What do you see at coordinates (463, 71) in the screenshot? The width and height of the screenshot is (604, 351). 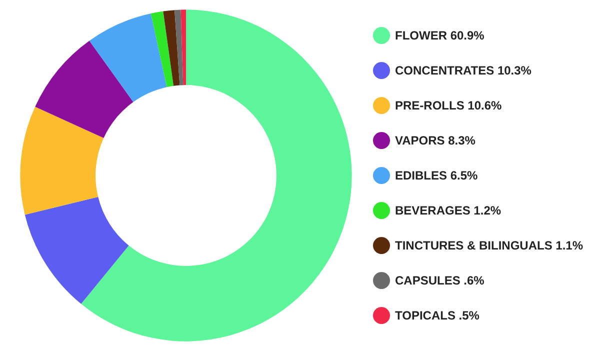 I see `legend-label: CONCENTRATES 10.3%` at bounding box center [463, 71].